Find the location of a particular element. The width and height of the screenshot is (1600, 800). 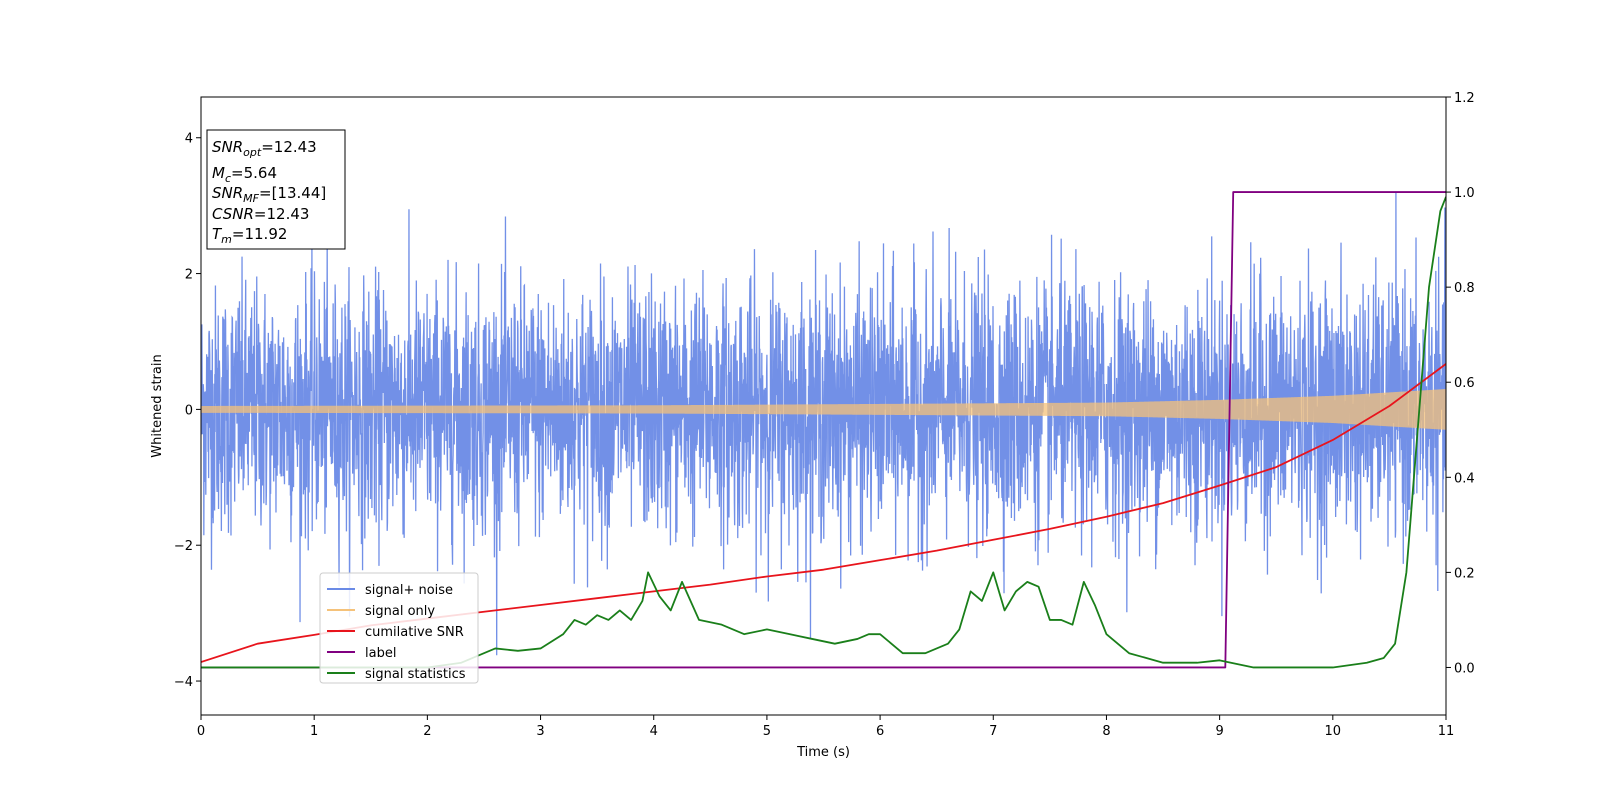

info-csnr: CSNR=12.43 is located at coordinates (260, 214).